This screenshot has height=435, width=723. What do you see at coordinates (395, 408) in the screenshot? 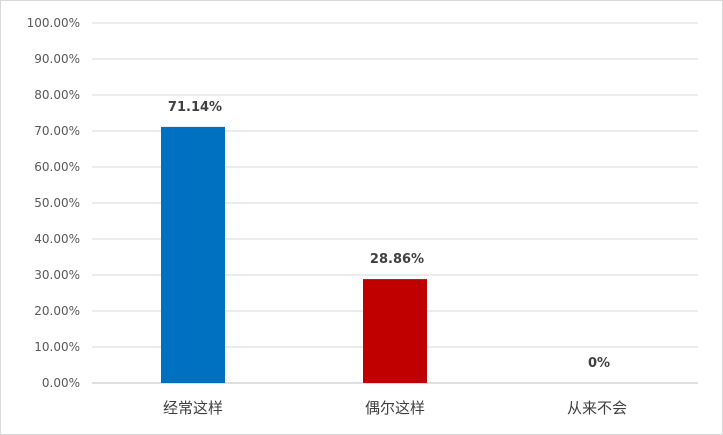
I see `x-category-label: 偶尔这样` at bounding box center [395, 408].